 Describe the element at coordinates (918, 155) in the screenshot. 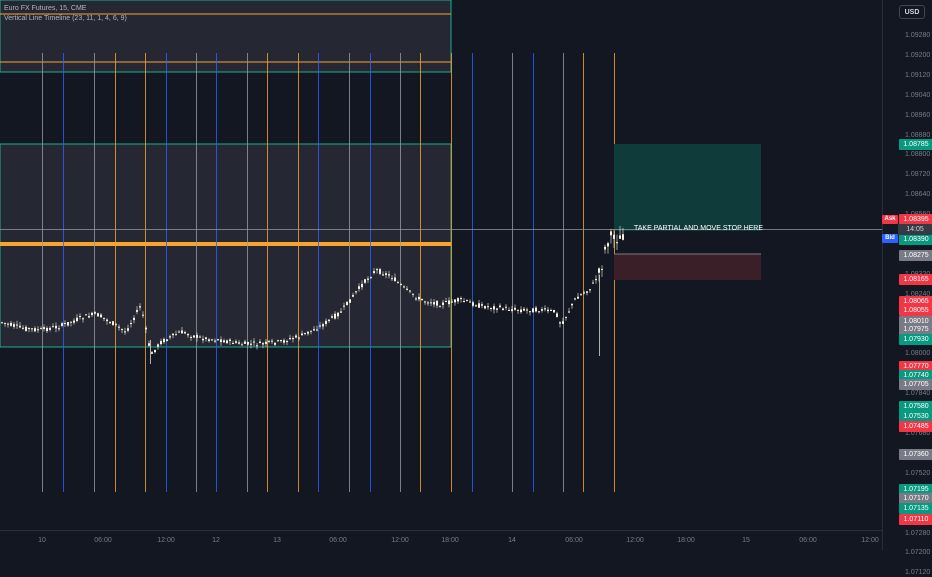

I see `price-tick: 1.08800` at that location.